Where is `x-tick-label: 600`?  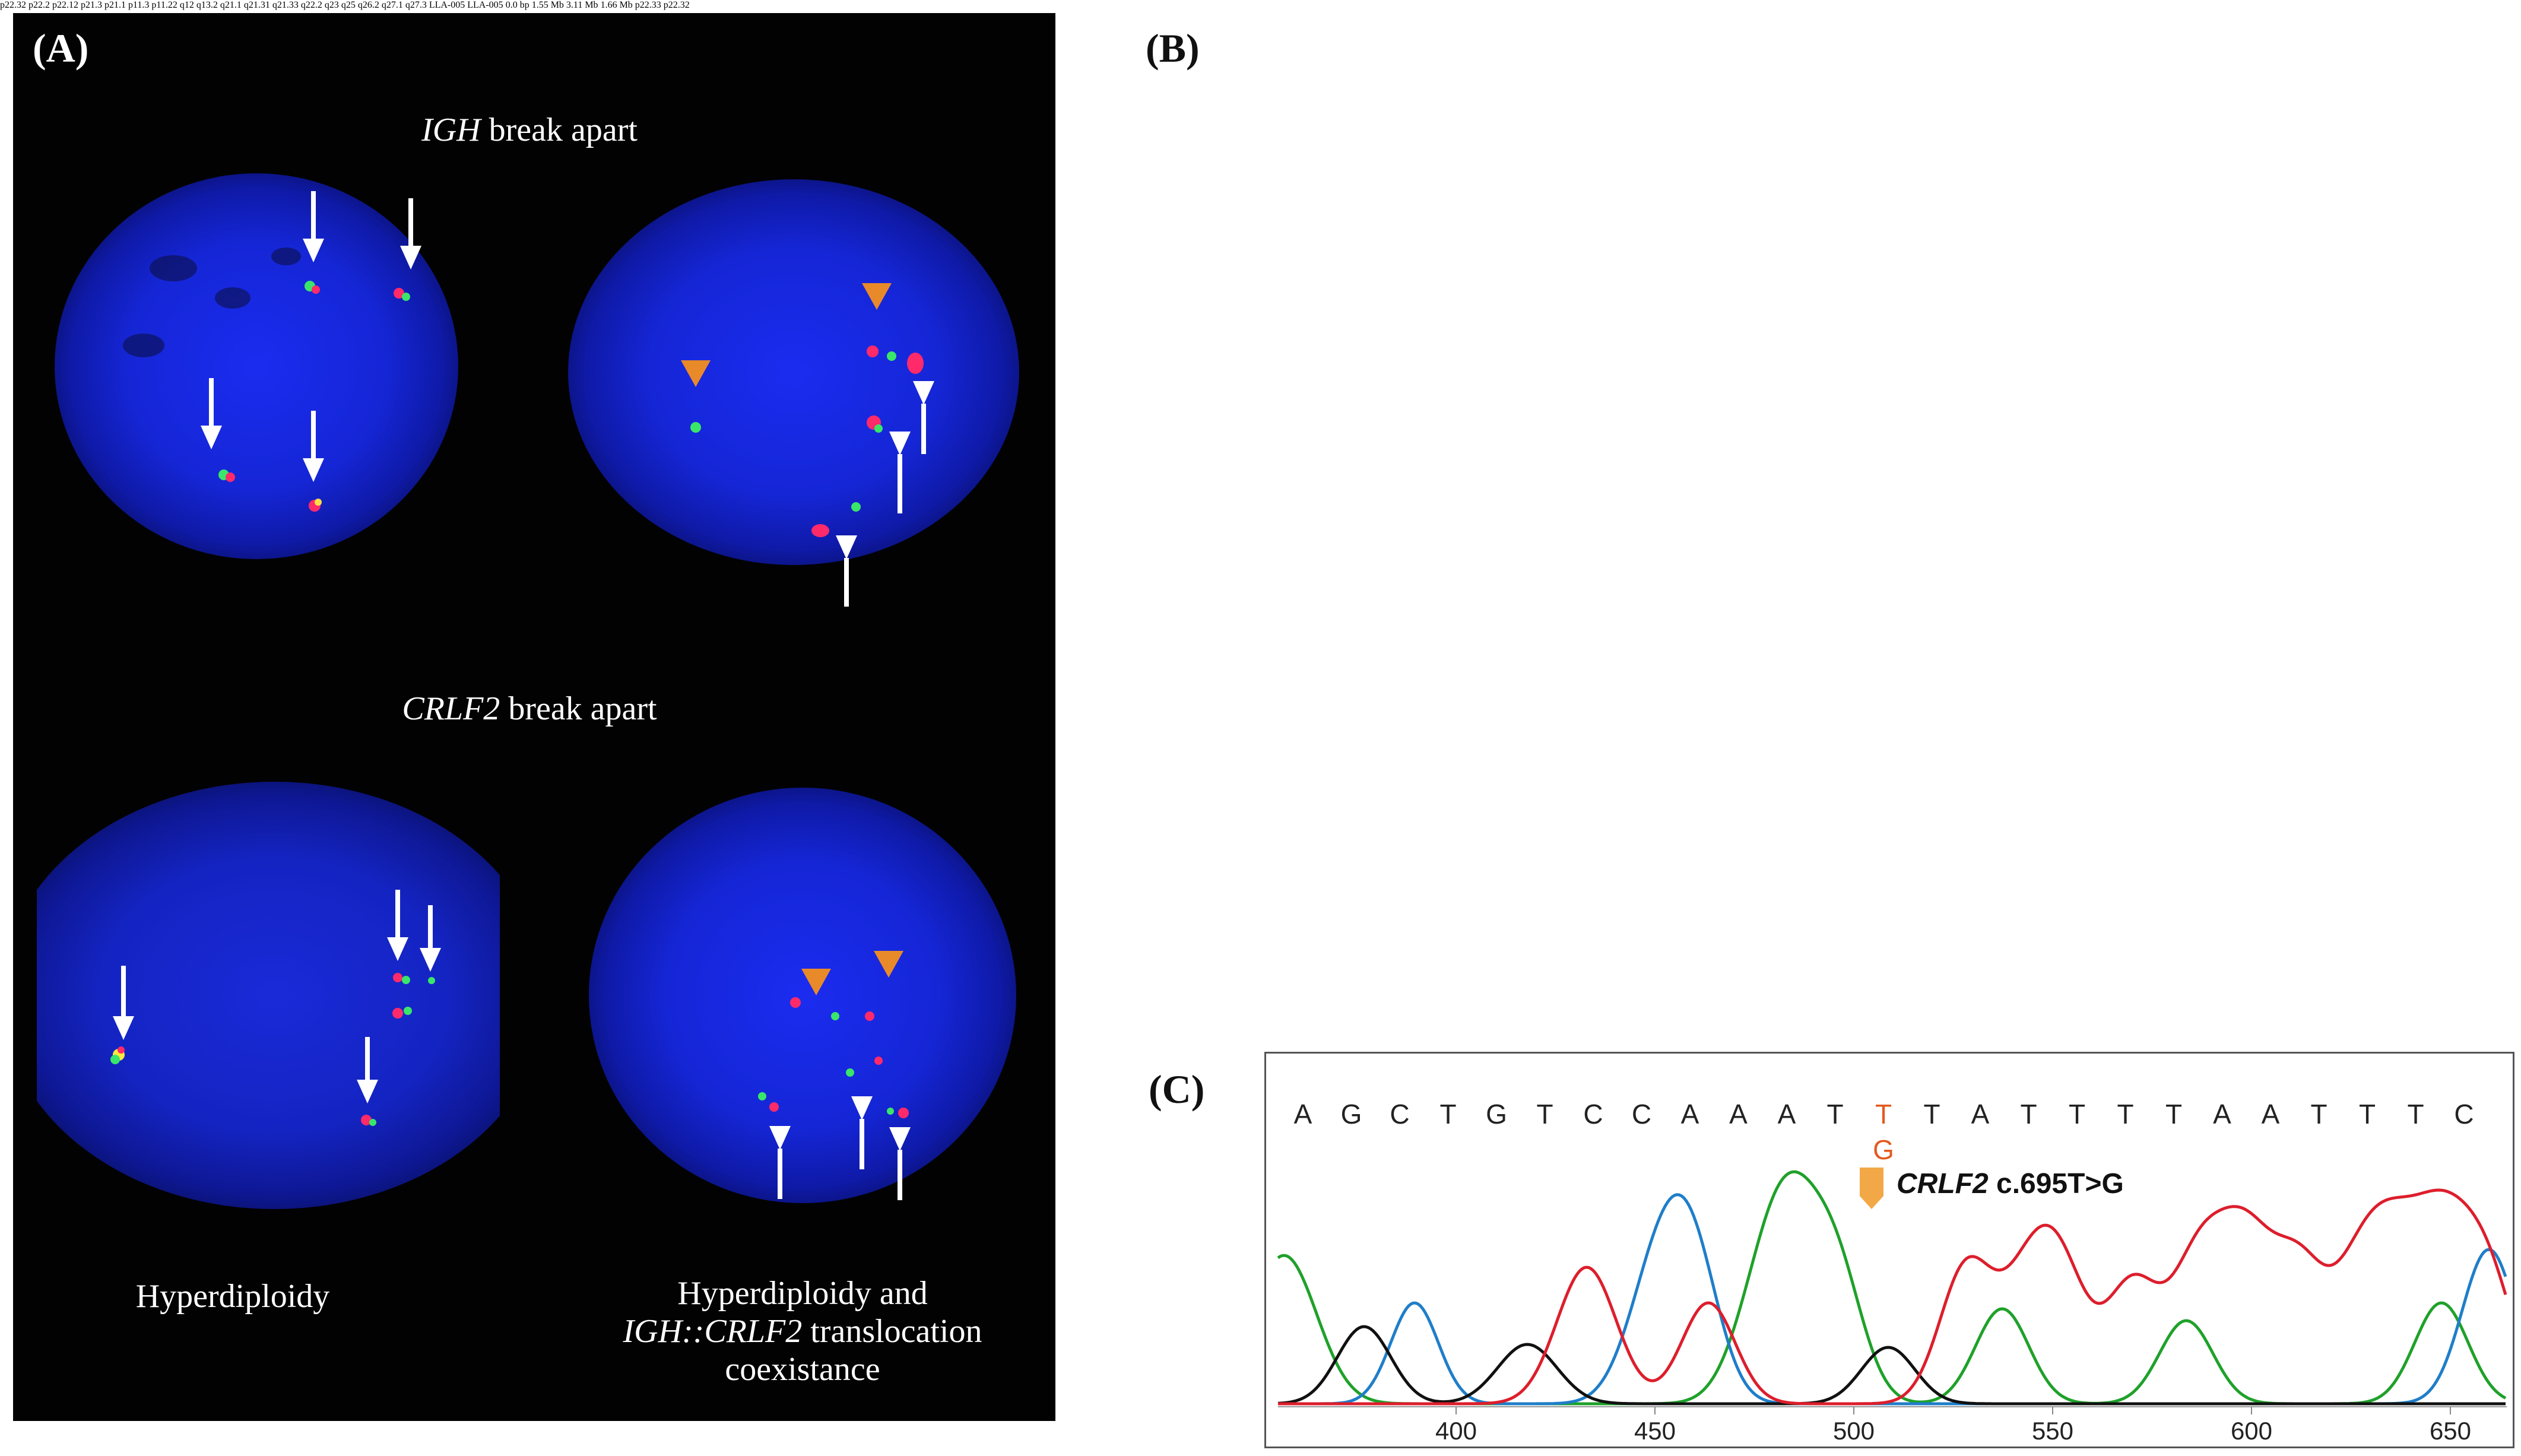 x-tick-label: 600 is located at coordinates (2251, 1431).